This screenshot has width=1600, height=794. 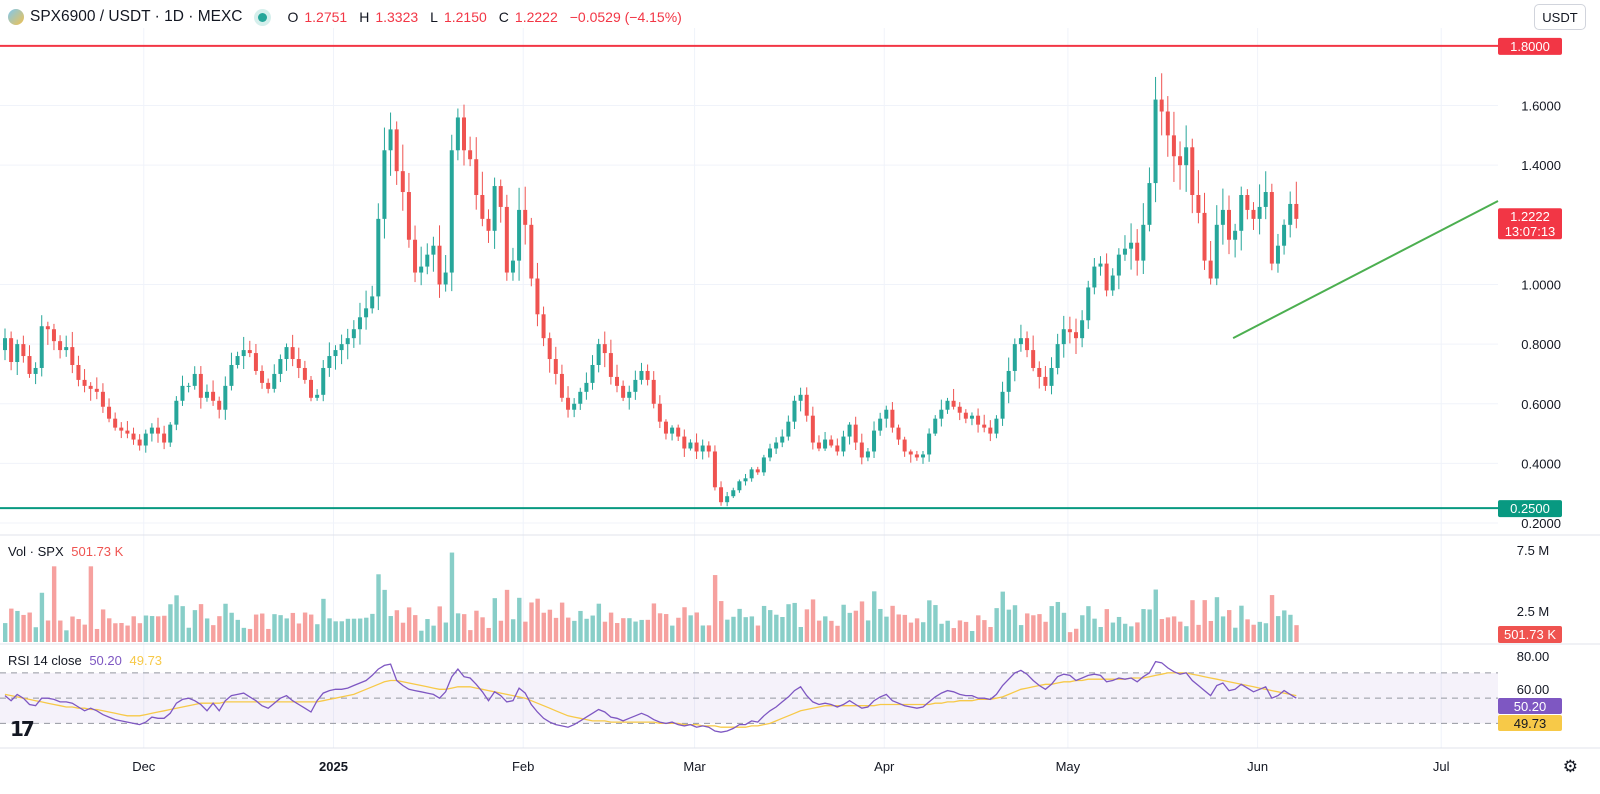 What do you see at coordinates (136, 16) in the screenshot?
I see `symbol-title: SPX6900 / USDT · 1D · MEXC` at bounding box center [136, 16].